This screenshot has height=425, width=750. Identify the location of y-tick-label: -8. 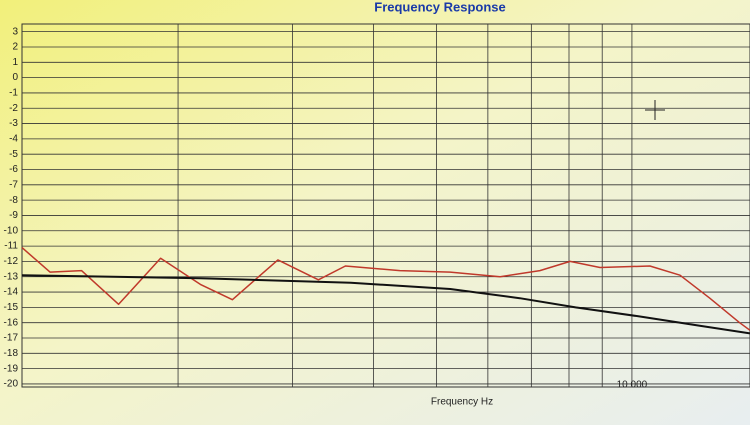
(13, 200).